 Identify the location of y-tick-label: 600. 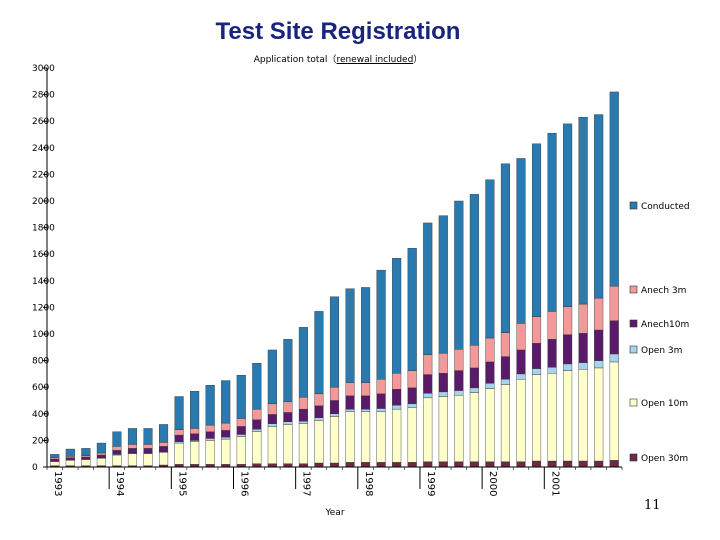
(40, 388).